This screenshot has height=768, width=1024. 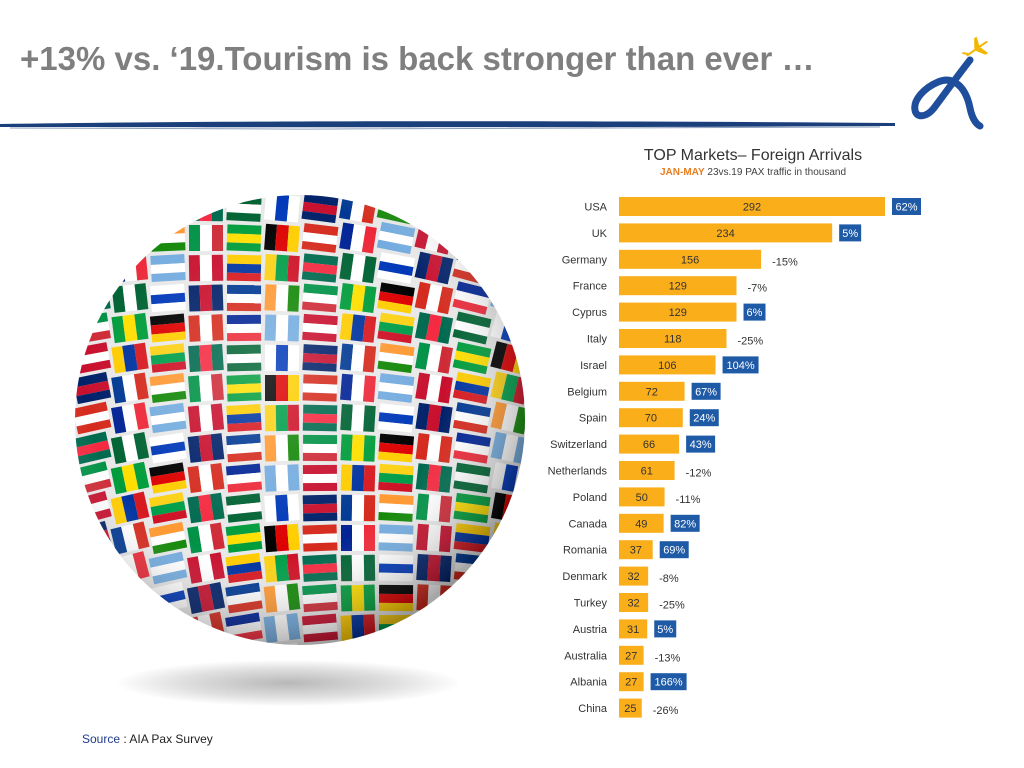 What do you see at coordinates (584, 577) in the screenshot?
I see `category-label: Denmark` at bounding box center [584, 577].